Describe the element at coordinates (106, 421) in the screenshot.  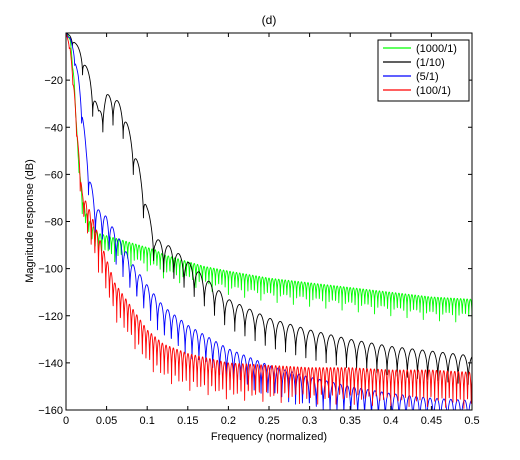
I see `x-tick-label: 0.05` at that location.